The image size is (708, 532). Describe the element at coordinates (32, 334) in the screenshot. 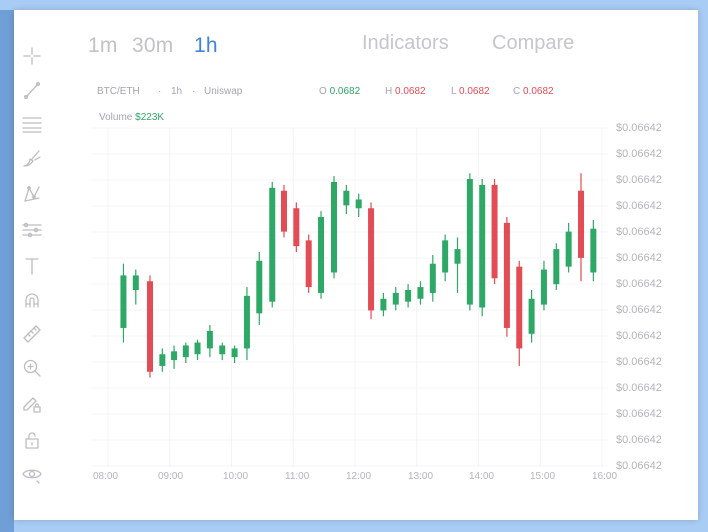

I see `ruler-icon` at that location.